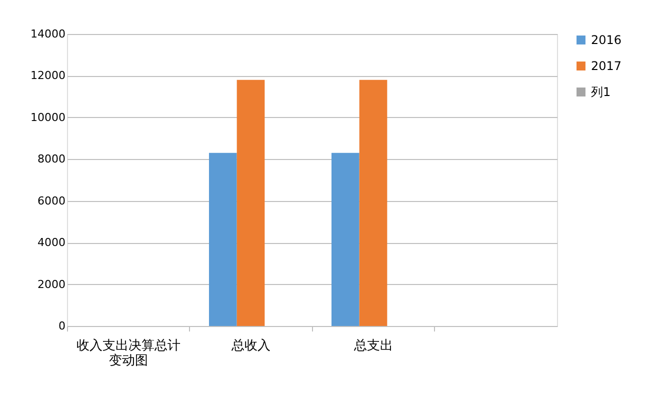 The height and width of the screenshot is (411, 664). Describe the element at coordinates (52, 159) in the screenshot. I see `y-tick-label: 8000` at that location.